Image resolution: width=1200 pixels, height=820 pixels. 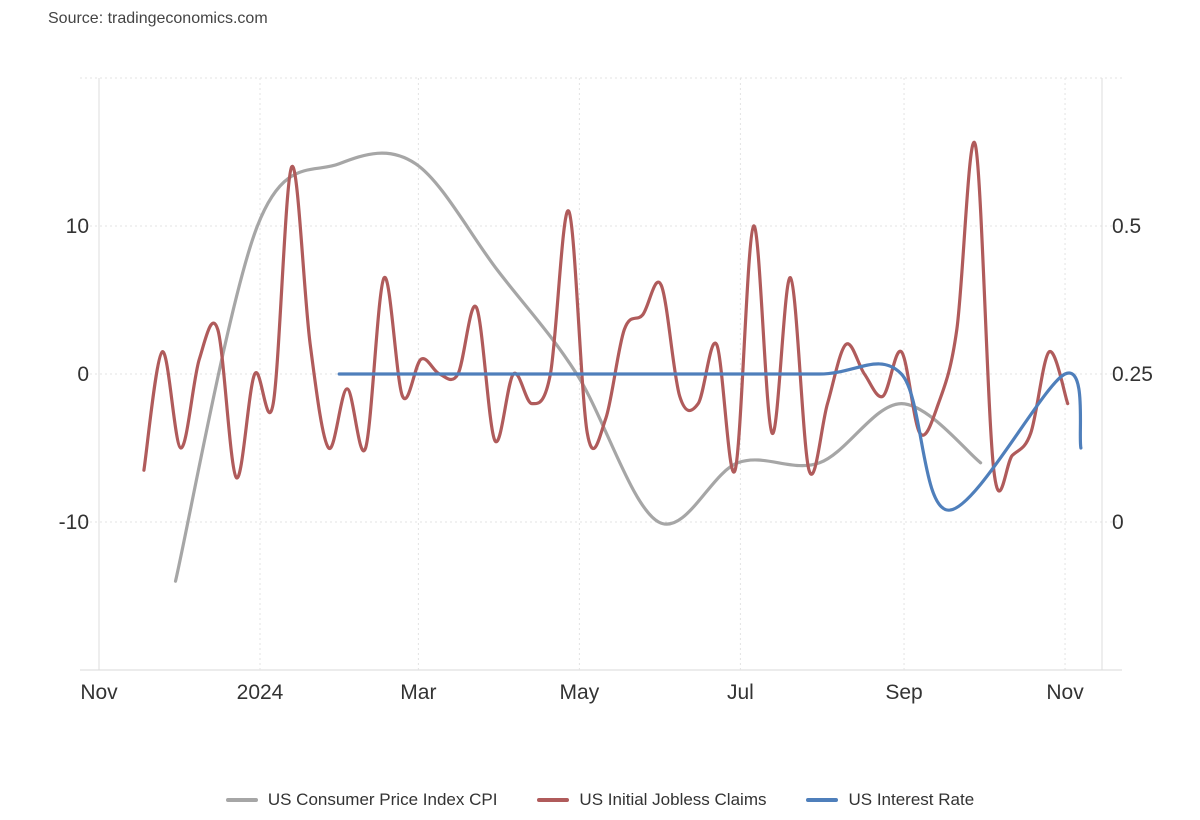 What do you see at coordinates (553, 800) in the screenshot?
I see `legend-swatch-jobless-claims` at bounding box center [553, 800].